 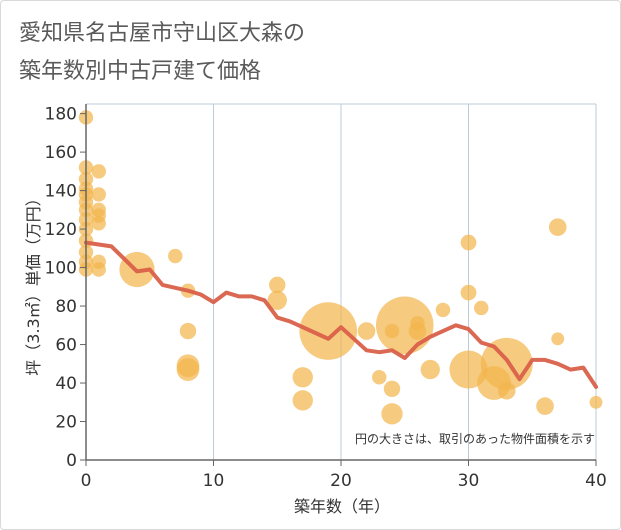 I want to click on y-tick-label: 20, so click(x=66, y=423).